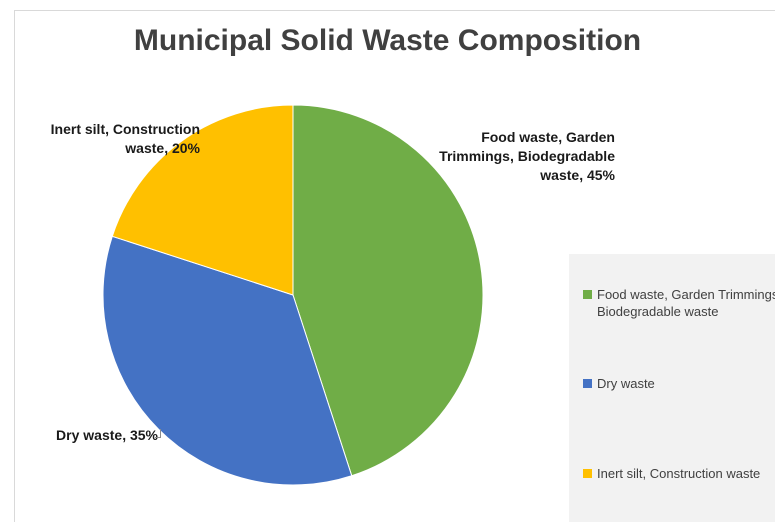 The height and width of the screenshot is (522, 775). What do you see at coordinates (158, 433) in the screenshot?
I see `leader-line` at bounding box center [158, 433].